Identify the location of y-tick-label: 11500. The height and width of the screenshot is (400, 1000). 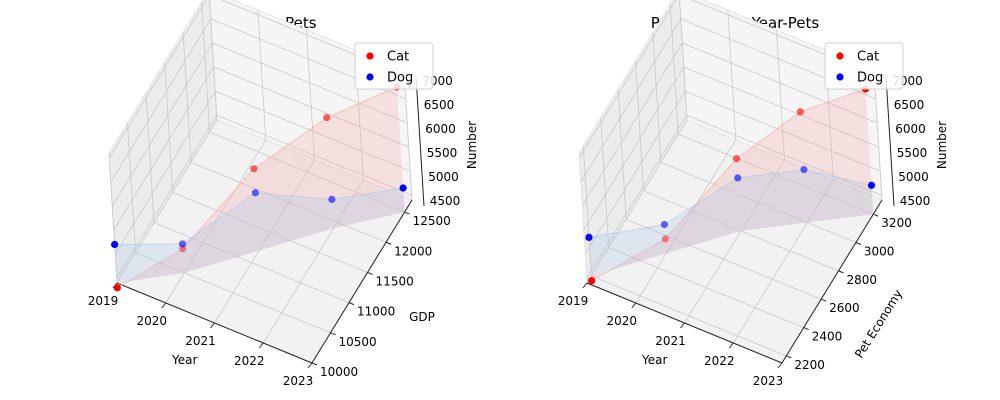
(395, 281).